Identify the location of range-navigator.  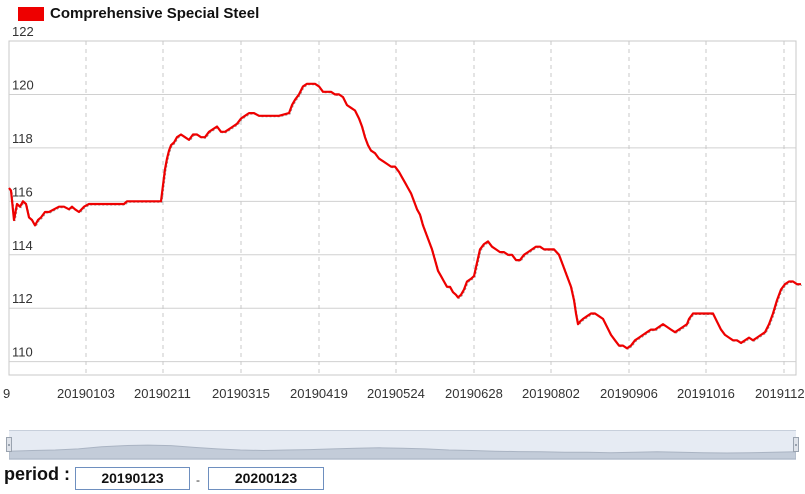
(402, 445).